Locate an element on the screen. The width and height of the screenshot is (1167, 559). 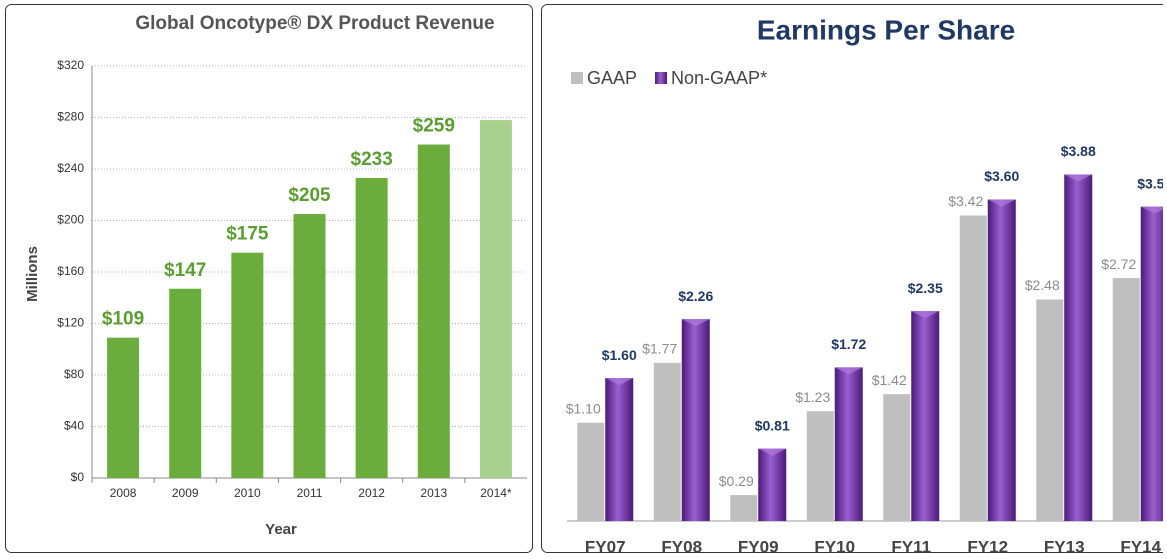
y-axis-label: Millions is located at coordinates (32, 274).